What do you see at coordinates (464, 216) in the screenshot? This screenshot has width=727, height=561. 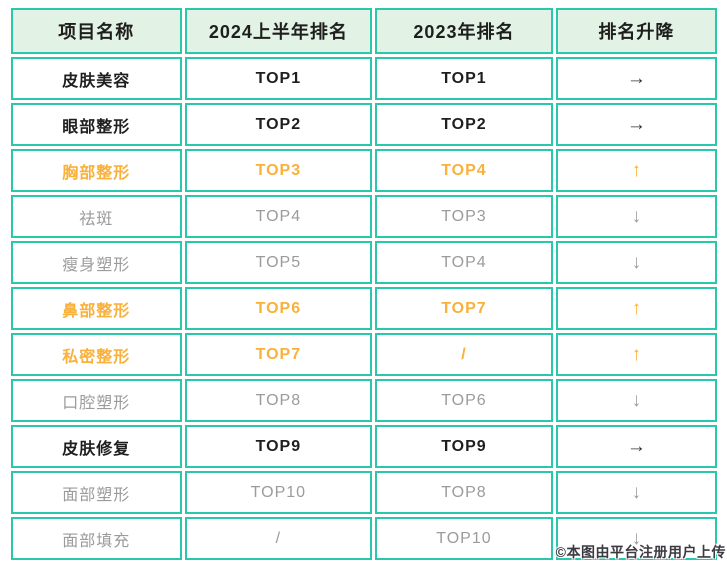 I see `rank-2023-cell: TOP3` at bounding box center [464, 216].